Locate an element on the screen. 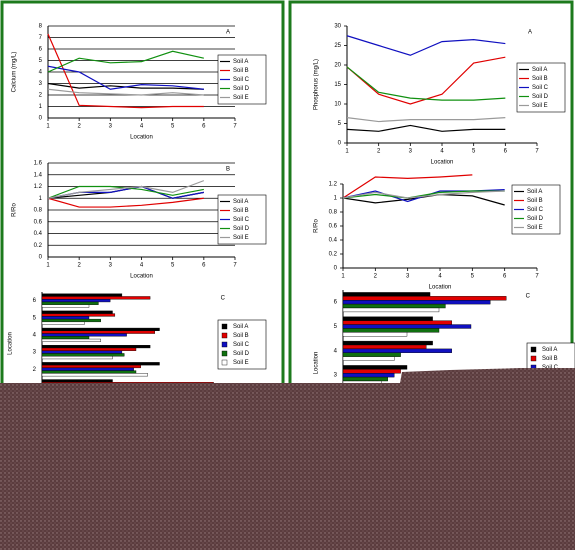  y-tick-label: 0 is located at coordinates (41, 119).